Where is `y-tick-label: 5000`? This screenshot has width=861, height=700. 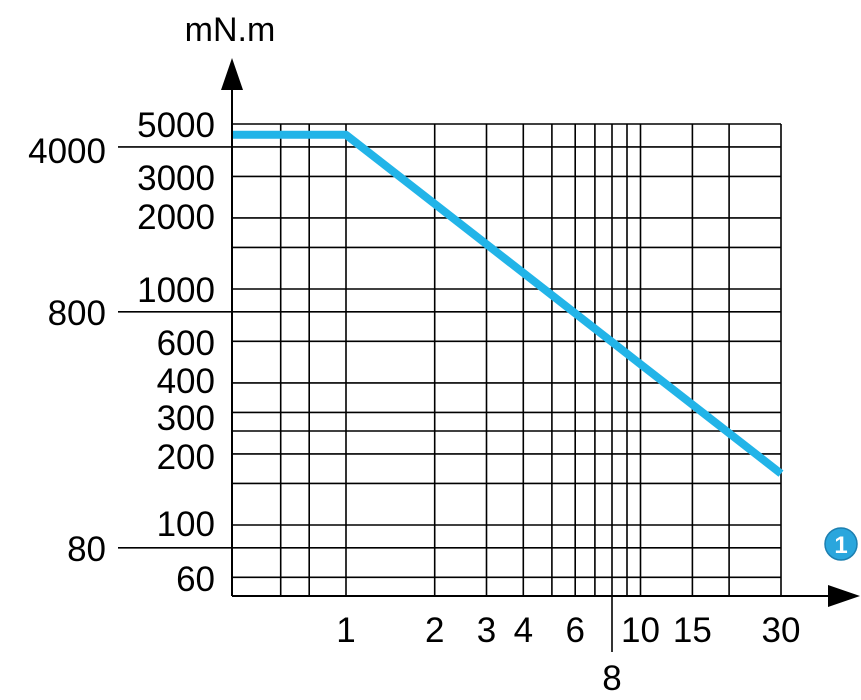
y-tick-label: 5000 is located at coordinates (176, 125).